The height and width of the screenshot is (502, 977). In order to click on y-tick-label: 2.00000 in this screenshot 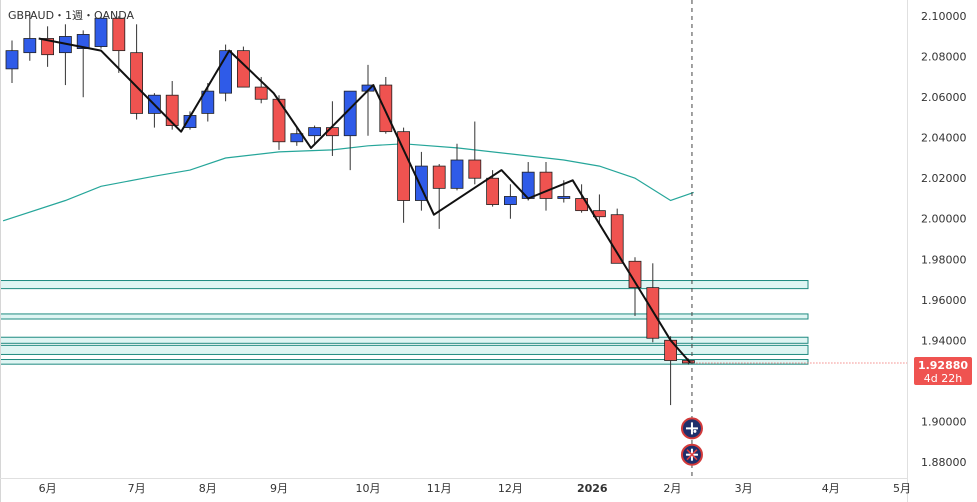, I will do `click(944, 219)`.